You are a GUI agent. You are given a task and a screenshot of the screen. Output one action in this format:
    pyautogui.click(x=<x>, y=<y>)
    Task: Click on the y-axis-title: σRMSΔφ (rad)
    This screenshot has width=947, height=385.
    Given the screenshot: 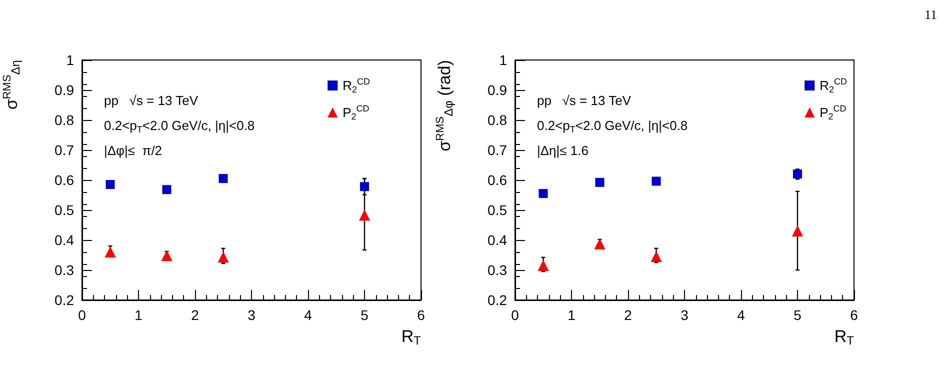 What is the action you would take?
    pyautogui.click(x=445, y=106)
    